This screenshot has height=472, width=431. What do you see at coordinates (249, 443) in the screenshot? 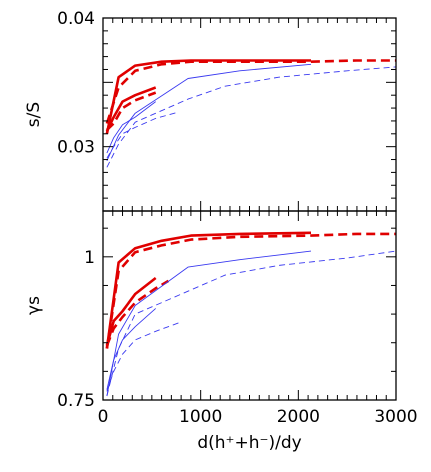
I see `xlabel: d(h⁺+h⁻)/dy` at bounding box center [249, 443].